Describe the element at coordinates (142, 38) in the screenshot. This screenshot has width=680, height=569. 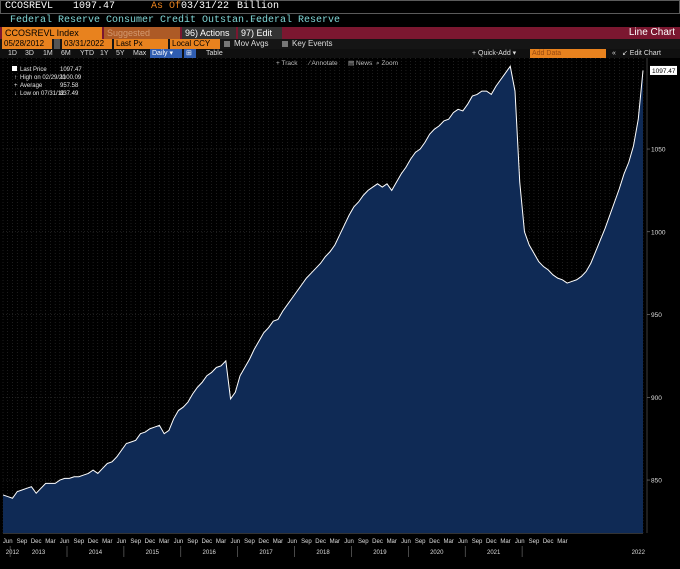
I see `suggested-charts-button: Suggested Charts` at that location.